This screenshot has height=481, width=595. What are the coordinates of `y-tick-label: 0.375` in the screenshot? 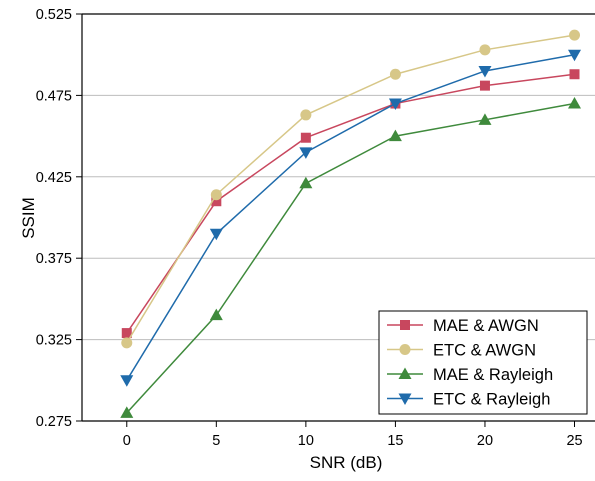 It's located at (54, 259).